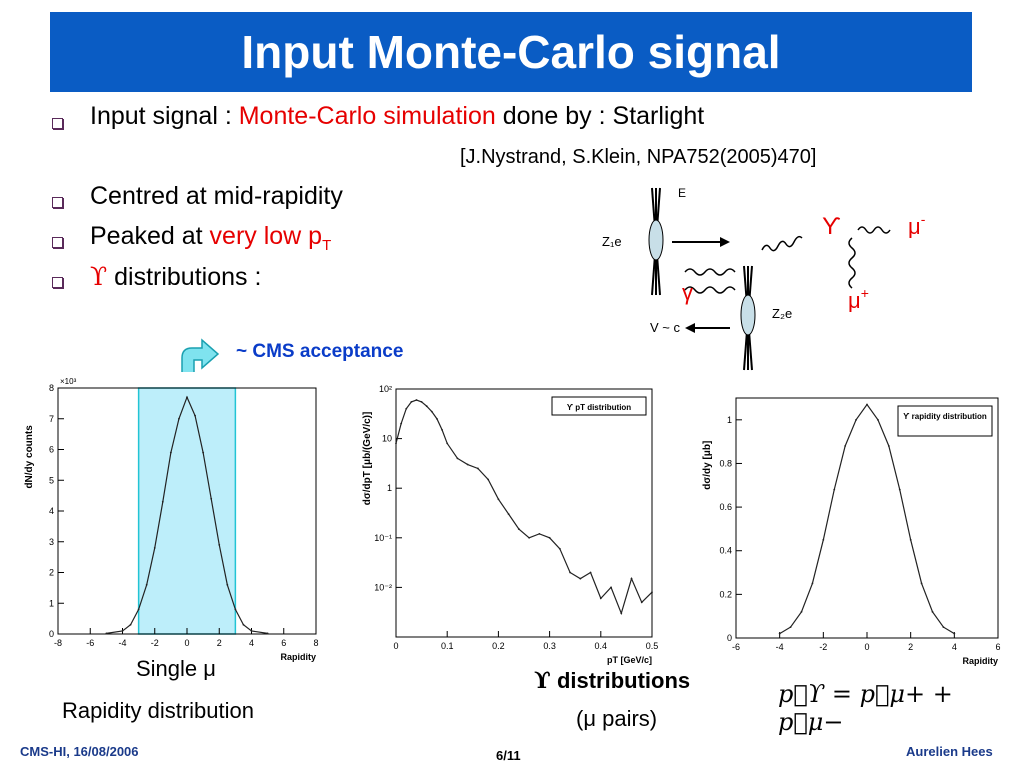 This screenshot has height=768, width=1024. Describe the element at coordinates (79, 751) in the screenshot. I see `footer-left: CMS-HI, 16/08/2006` at that location.